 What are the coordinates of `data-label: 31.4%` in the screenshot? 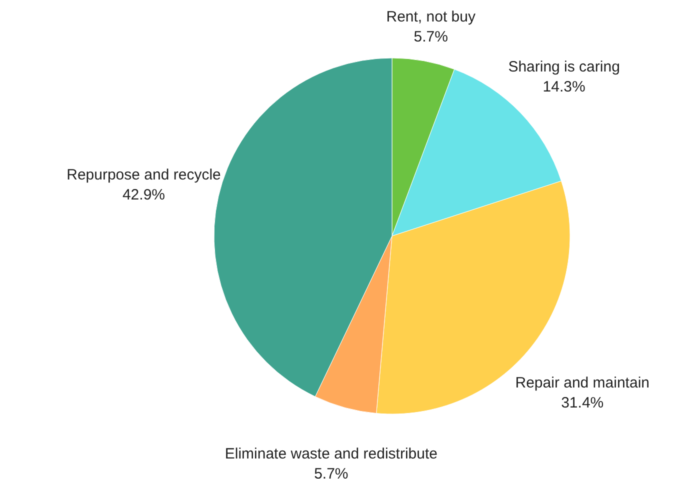 It's located at (582, 403).